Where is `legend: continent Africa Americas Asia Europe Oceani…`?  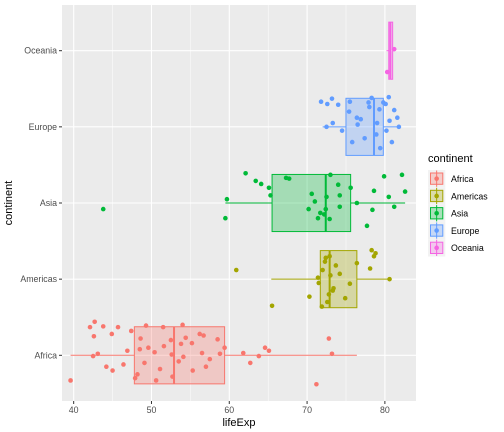 legend: continent Africa Americas Asia Europe Oceani… is located at coordinates (458, 205).